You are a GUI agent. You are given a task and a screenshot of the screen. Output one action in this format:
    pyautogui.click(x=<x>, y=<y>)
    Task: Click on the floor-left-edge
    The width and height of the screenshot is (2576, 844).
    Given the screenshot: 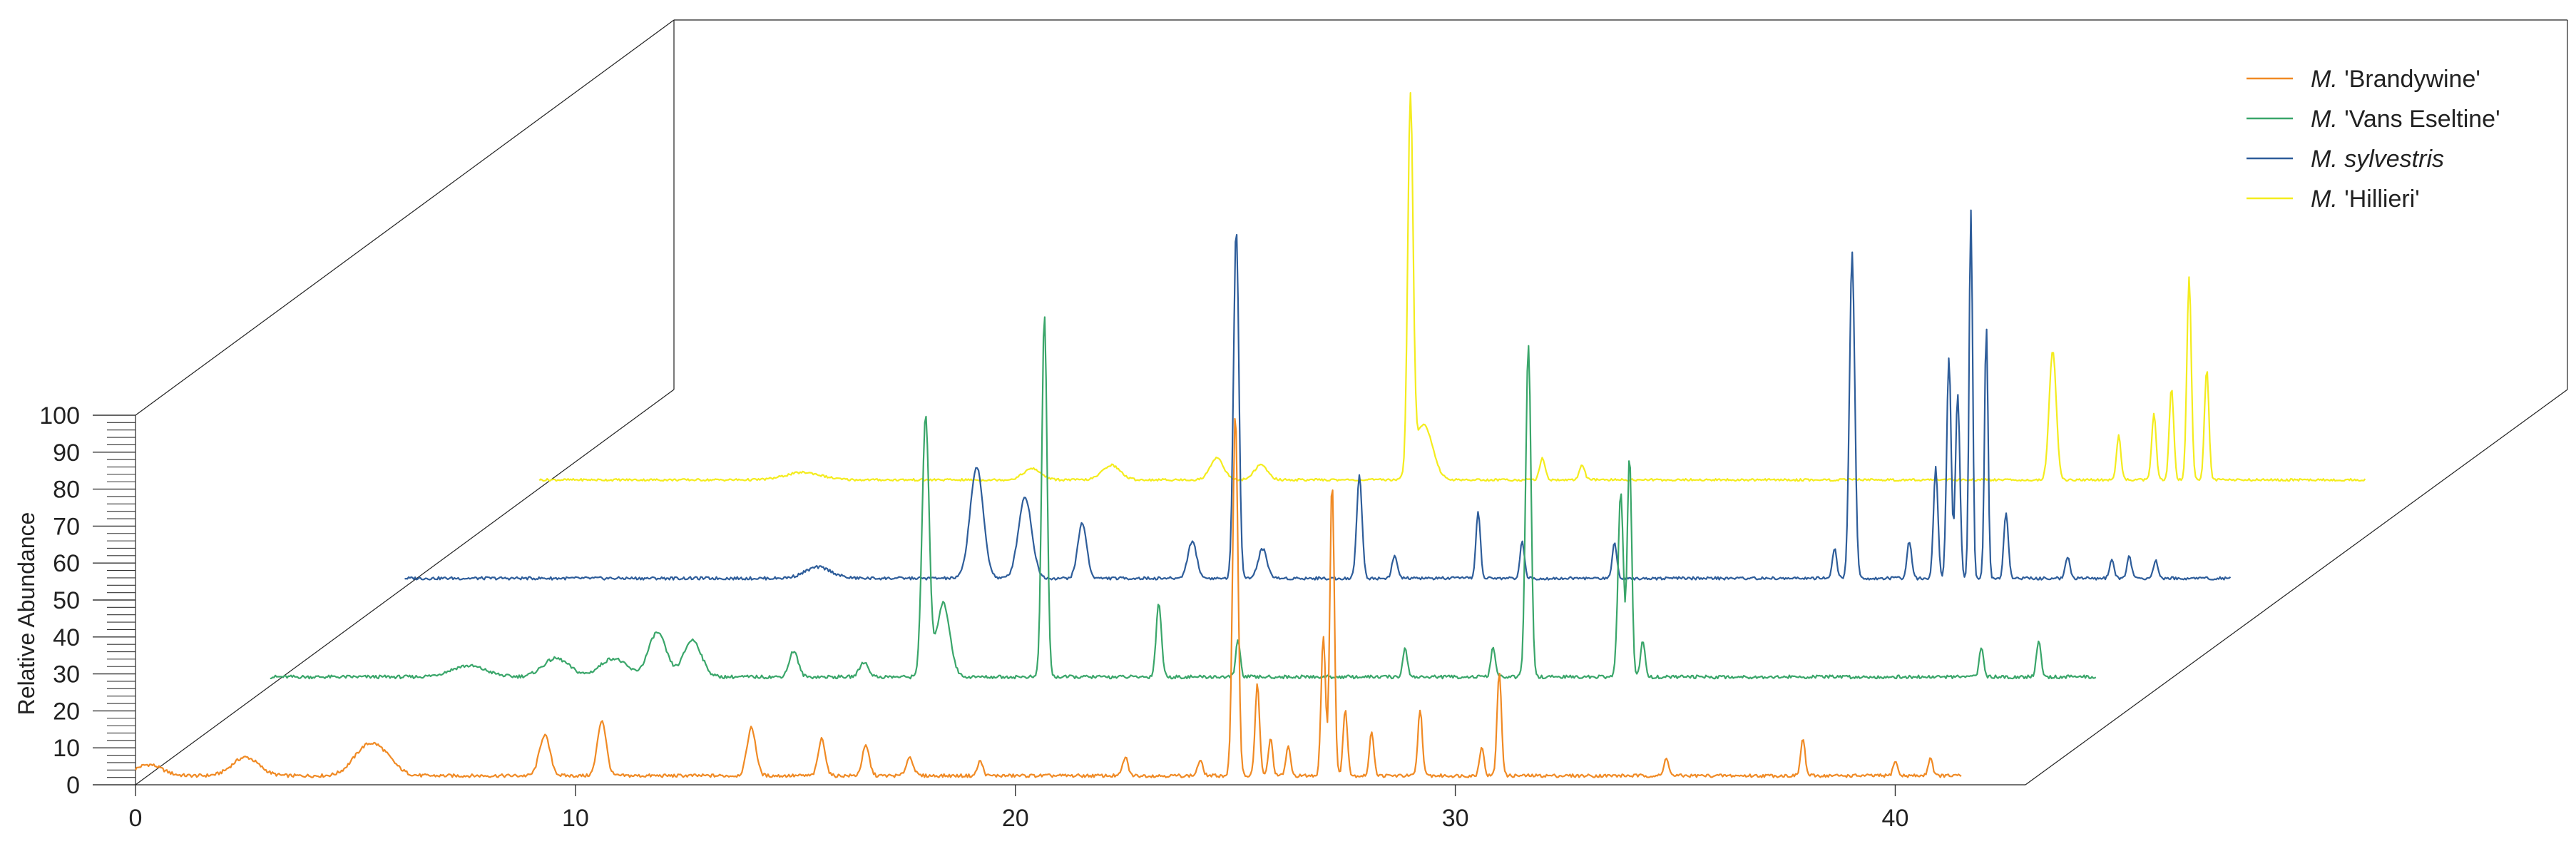 What is the action you would take?
    pyautogui.click(x=405, y=587)
    